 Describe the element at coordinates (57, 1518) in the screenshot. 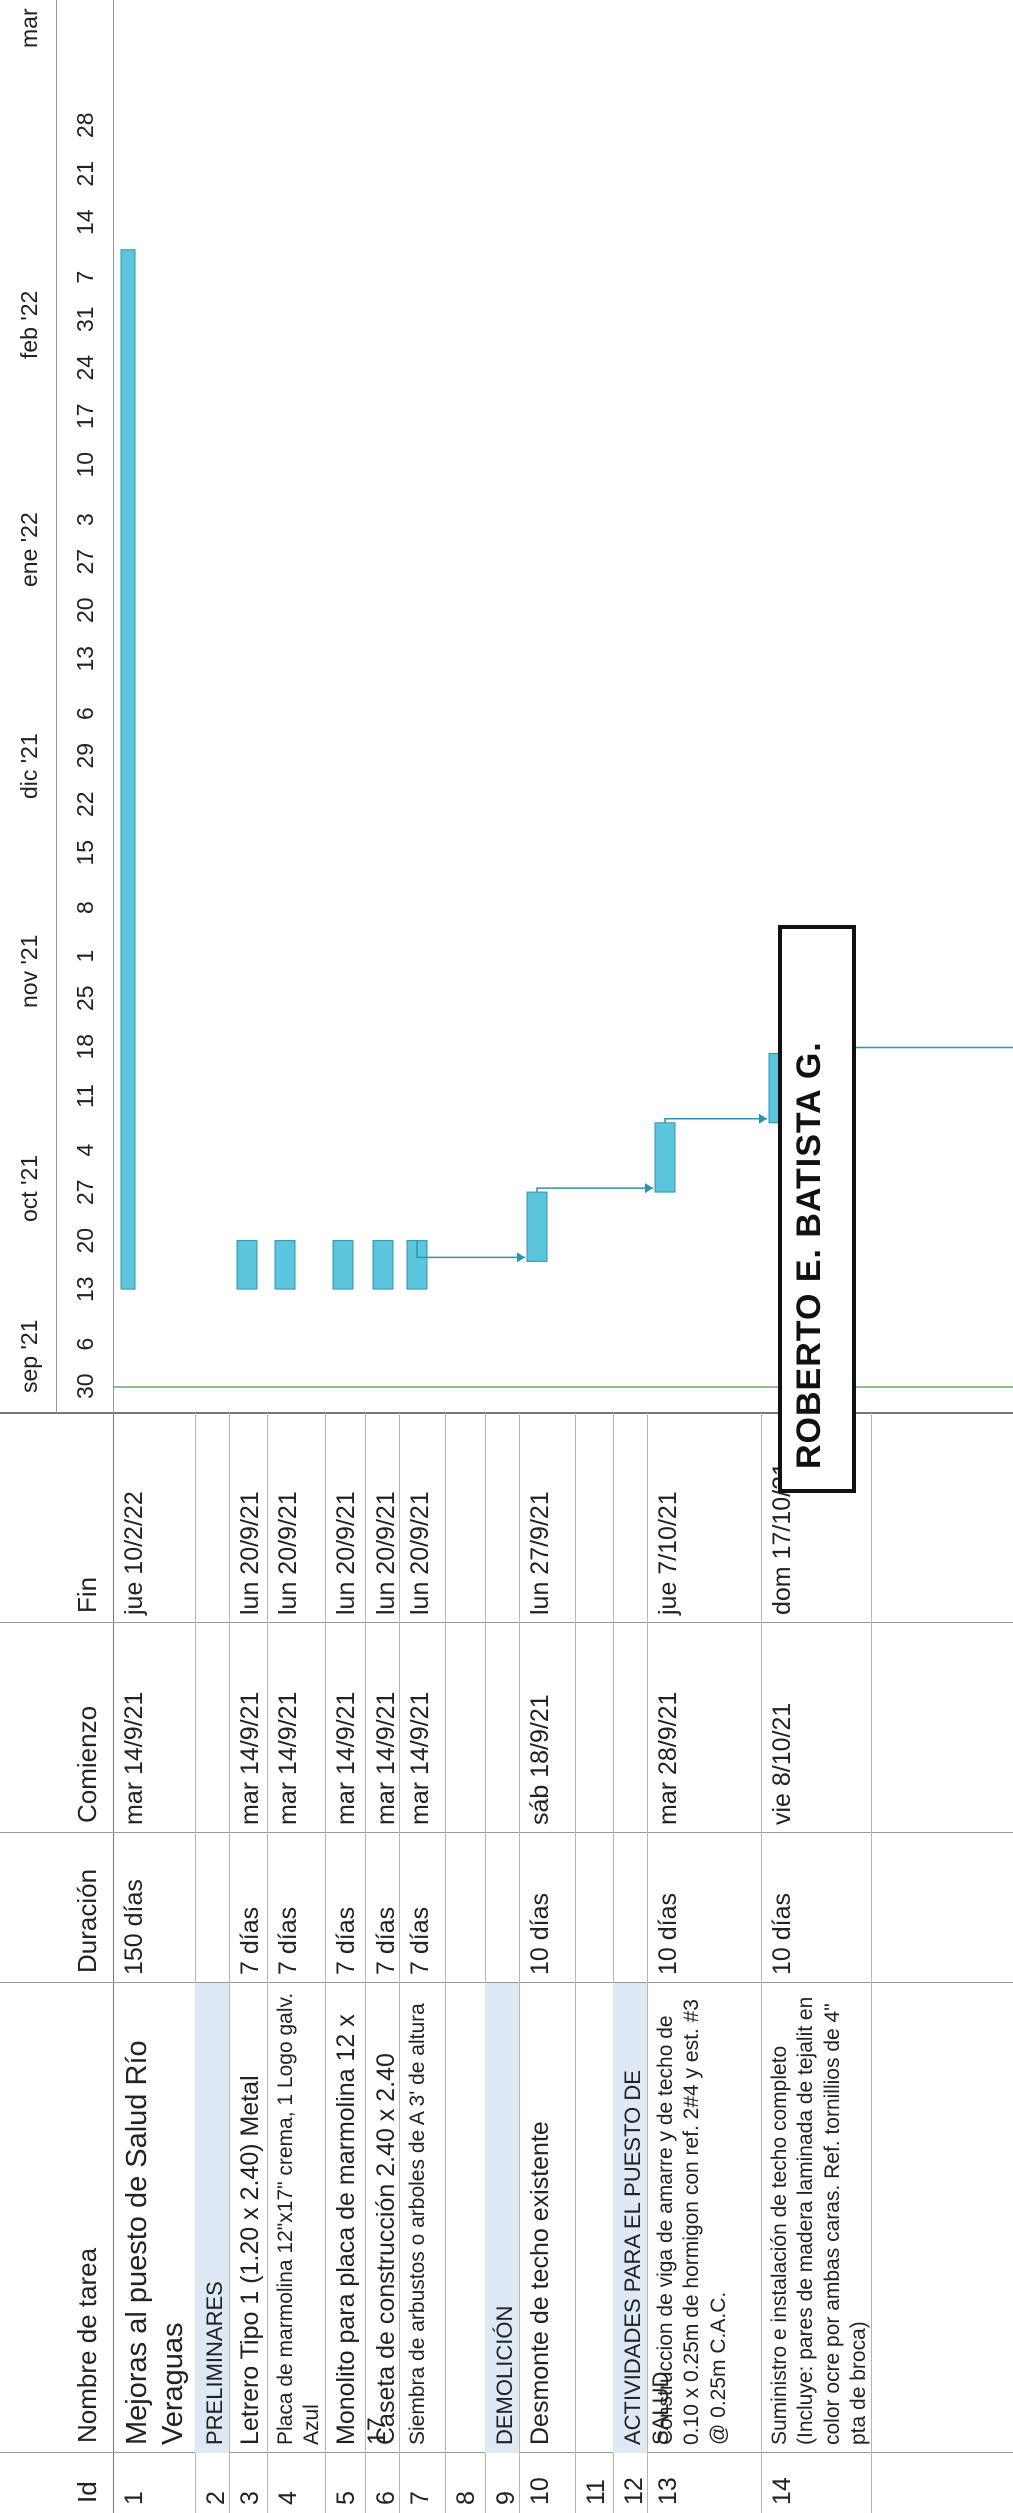

I see `col-header-finish: Fin` at that location.